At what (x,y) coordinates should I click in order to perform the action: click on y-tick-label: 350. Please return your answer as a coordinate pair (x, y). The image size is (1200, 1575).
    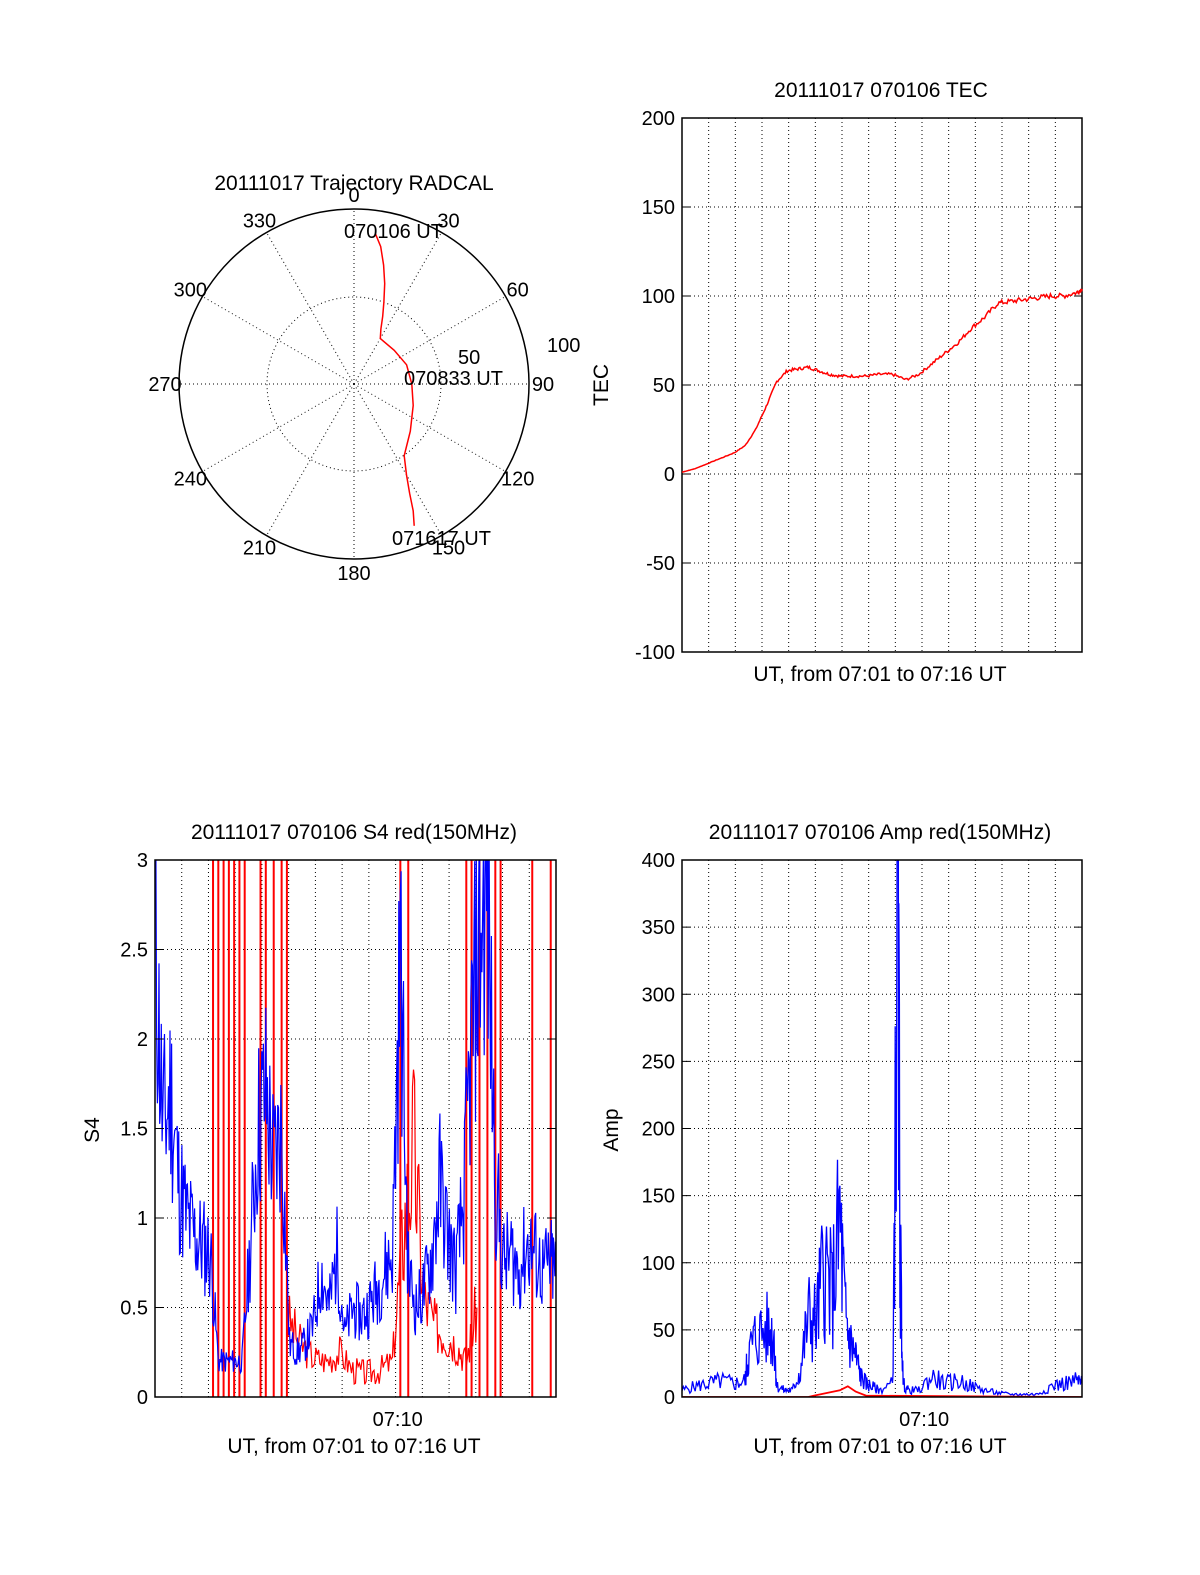
    Looking at the image, I should click on (658, 928).